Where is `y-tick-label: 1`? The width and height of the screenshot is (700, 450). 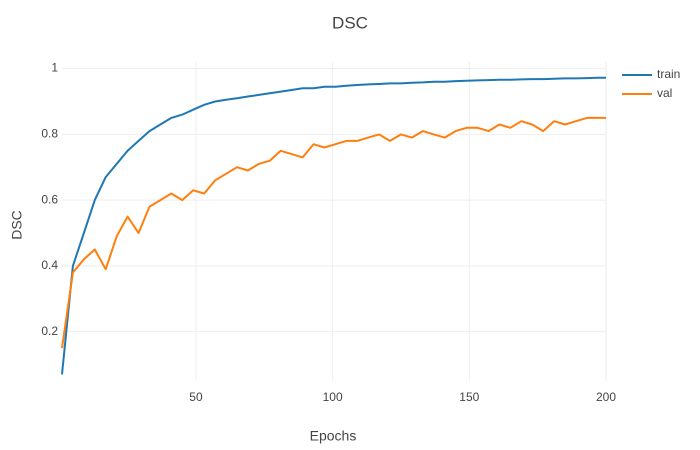 y-tick-label: 1 is located at coordinates (54, 68).